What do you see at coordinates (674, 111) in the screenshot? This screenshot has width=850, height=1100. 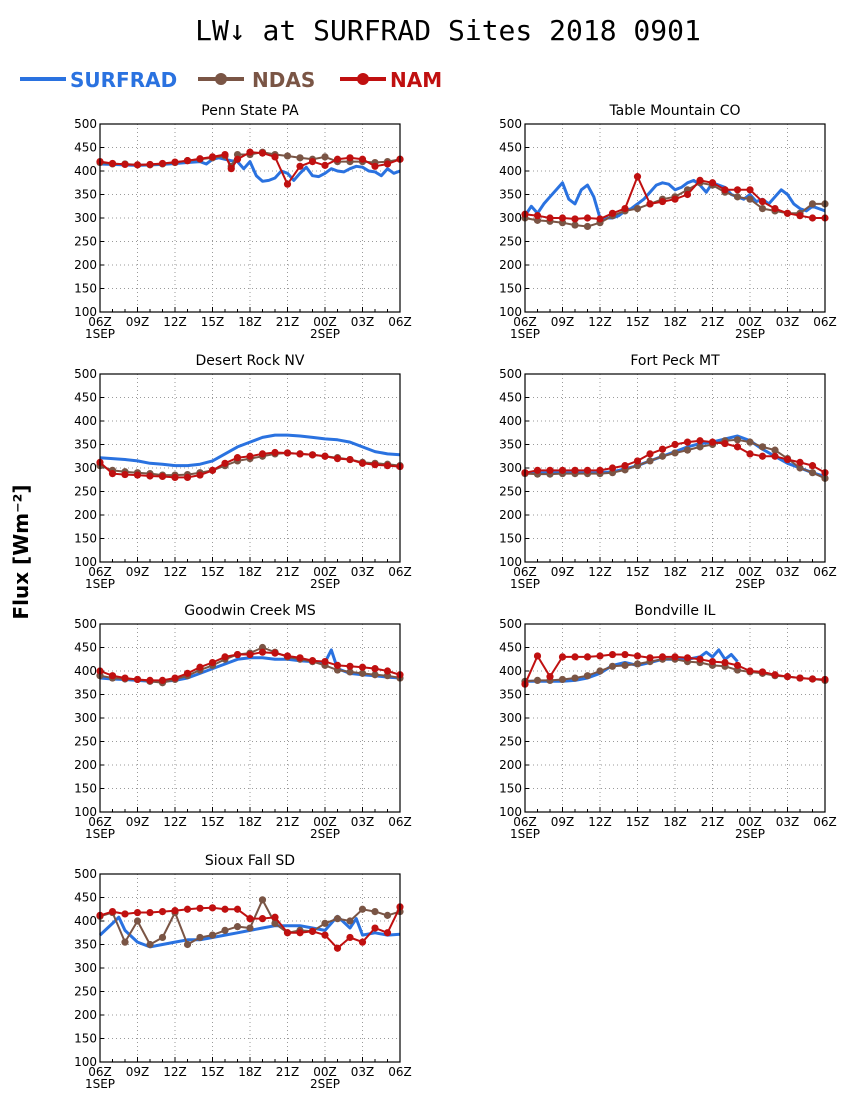 I see `panel-title: Table Mountain CO` at bounding box center [674, 111].